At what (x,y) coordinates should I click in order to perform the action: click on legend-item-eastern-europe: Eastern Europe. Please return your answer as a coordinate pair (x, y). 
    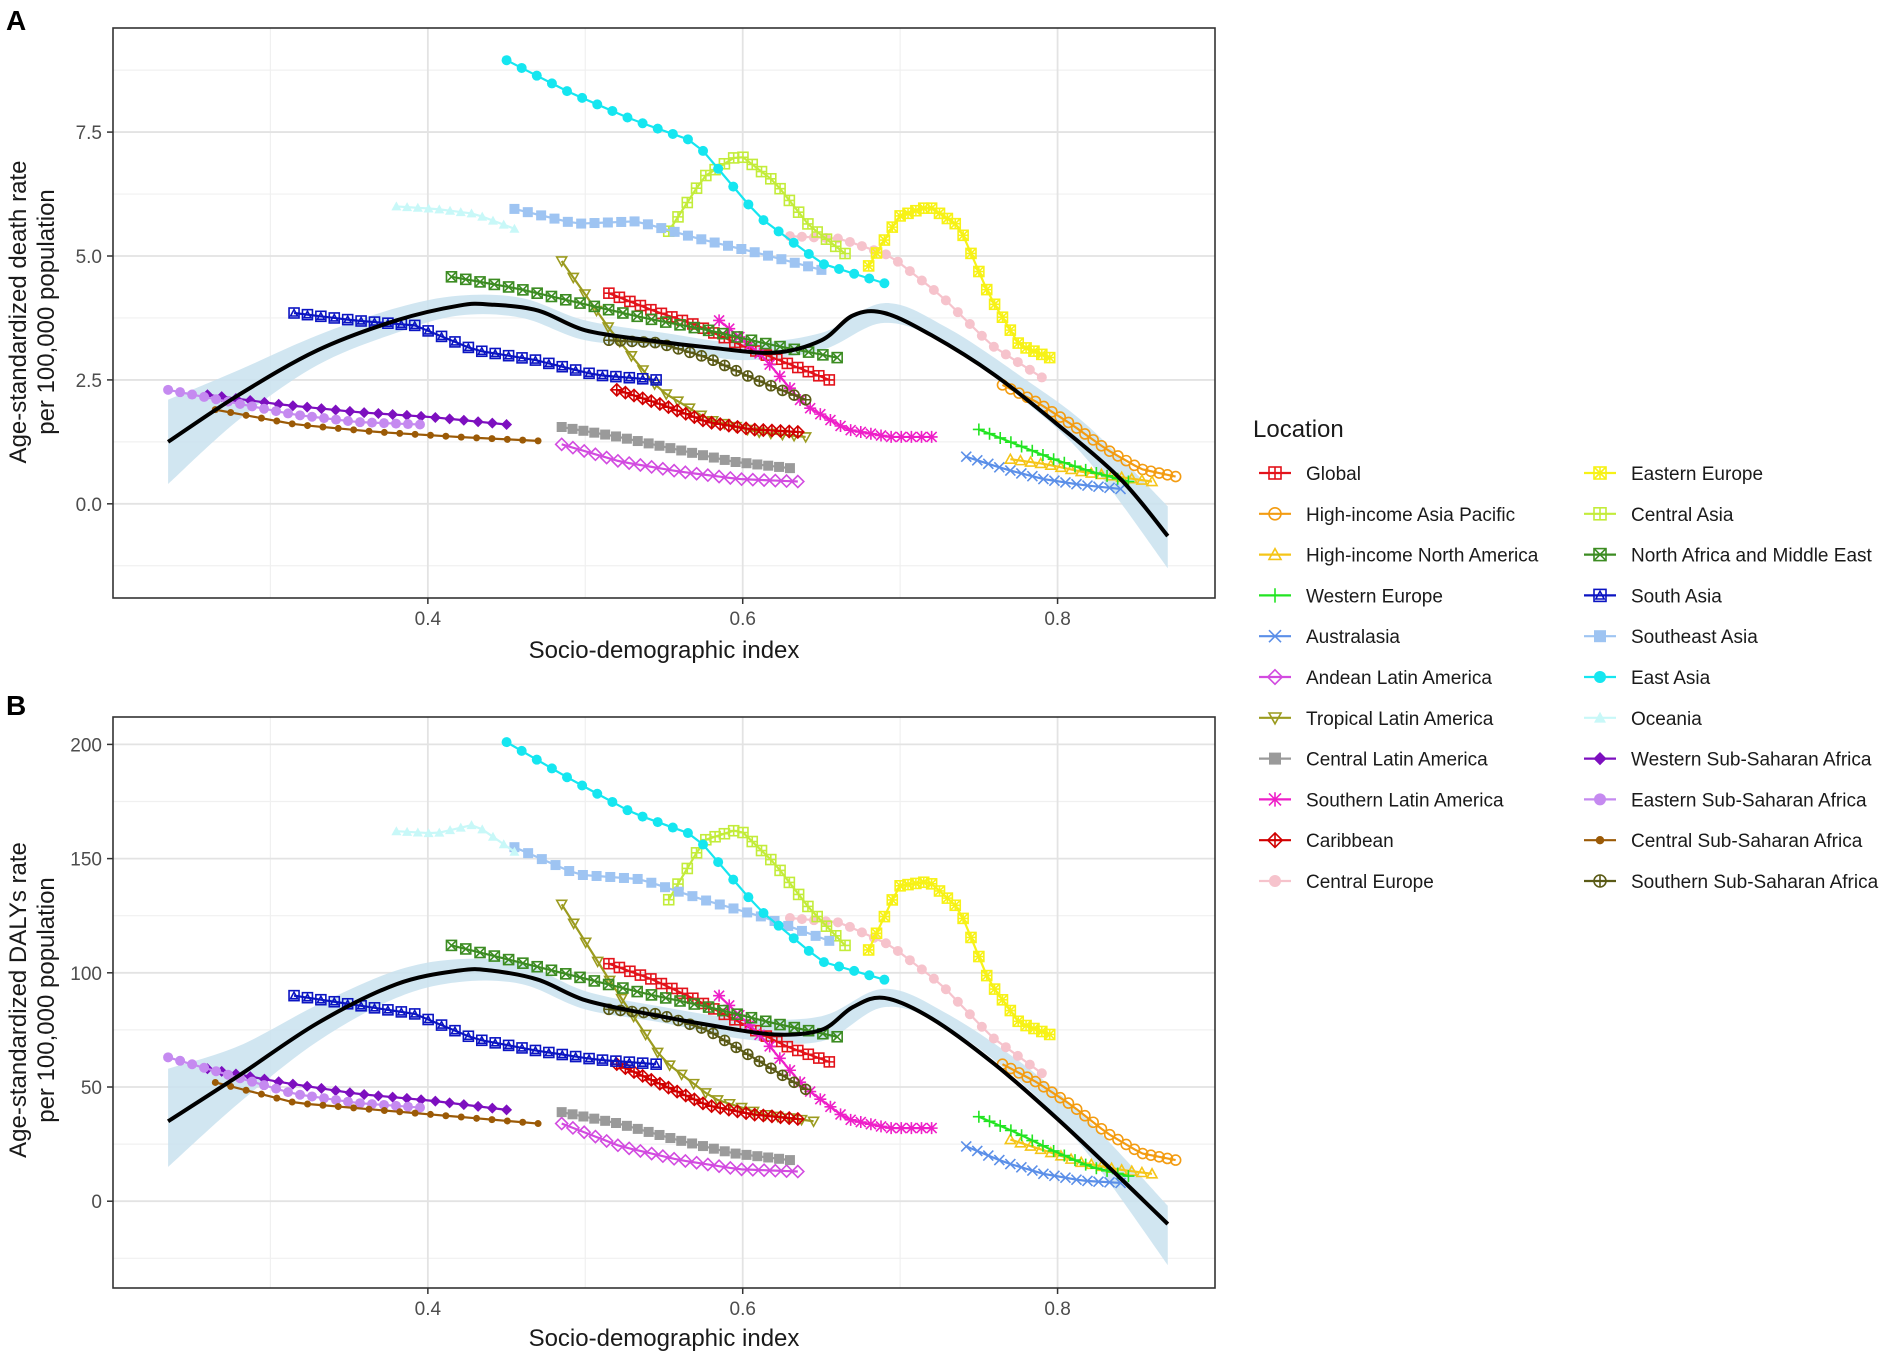
    Looking at the image, I should click on (1673, 474).